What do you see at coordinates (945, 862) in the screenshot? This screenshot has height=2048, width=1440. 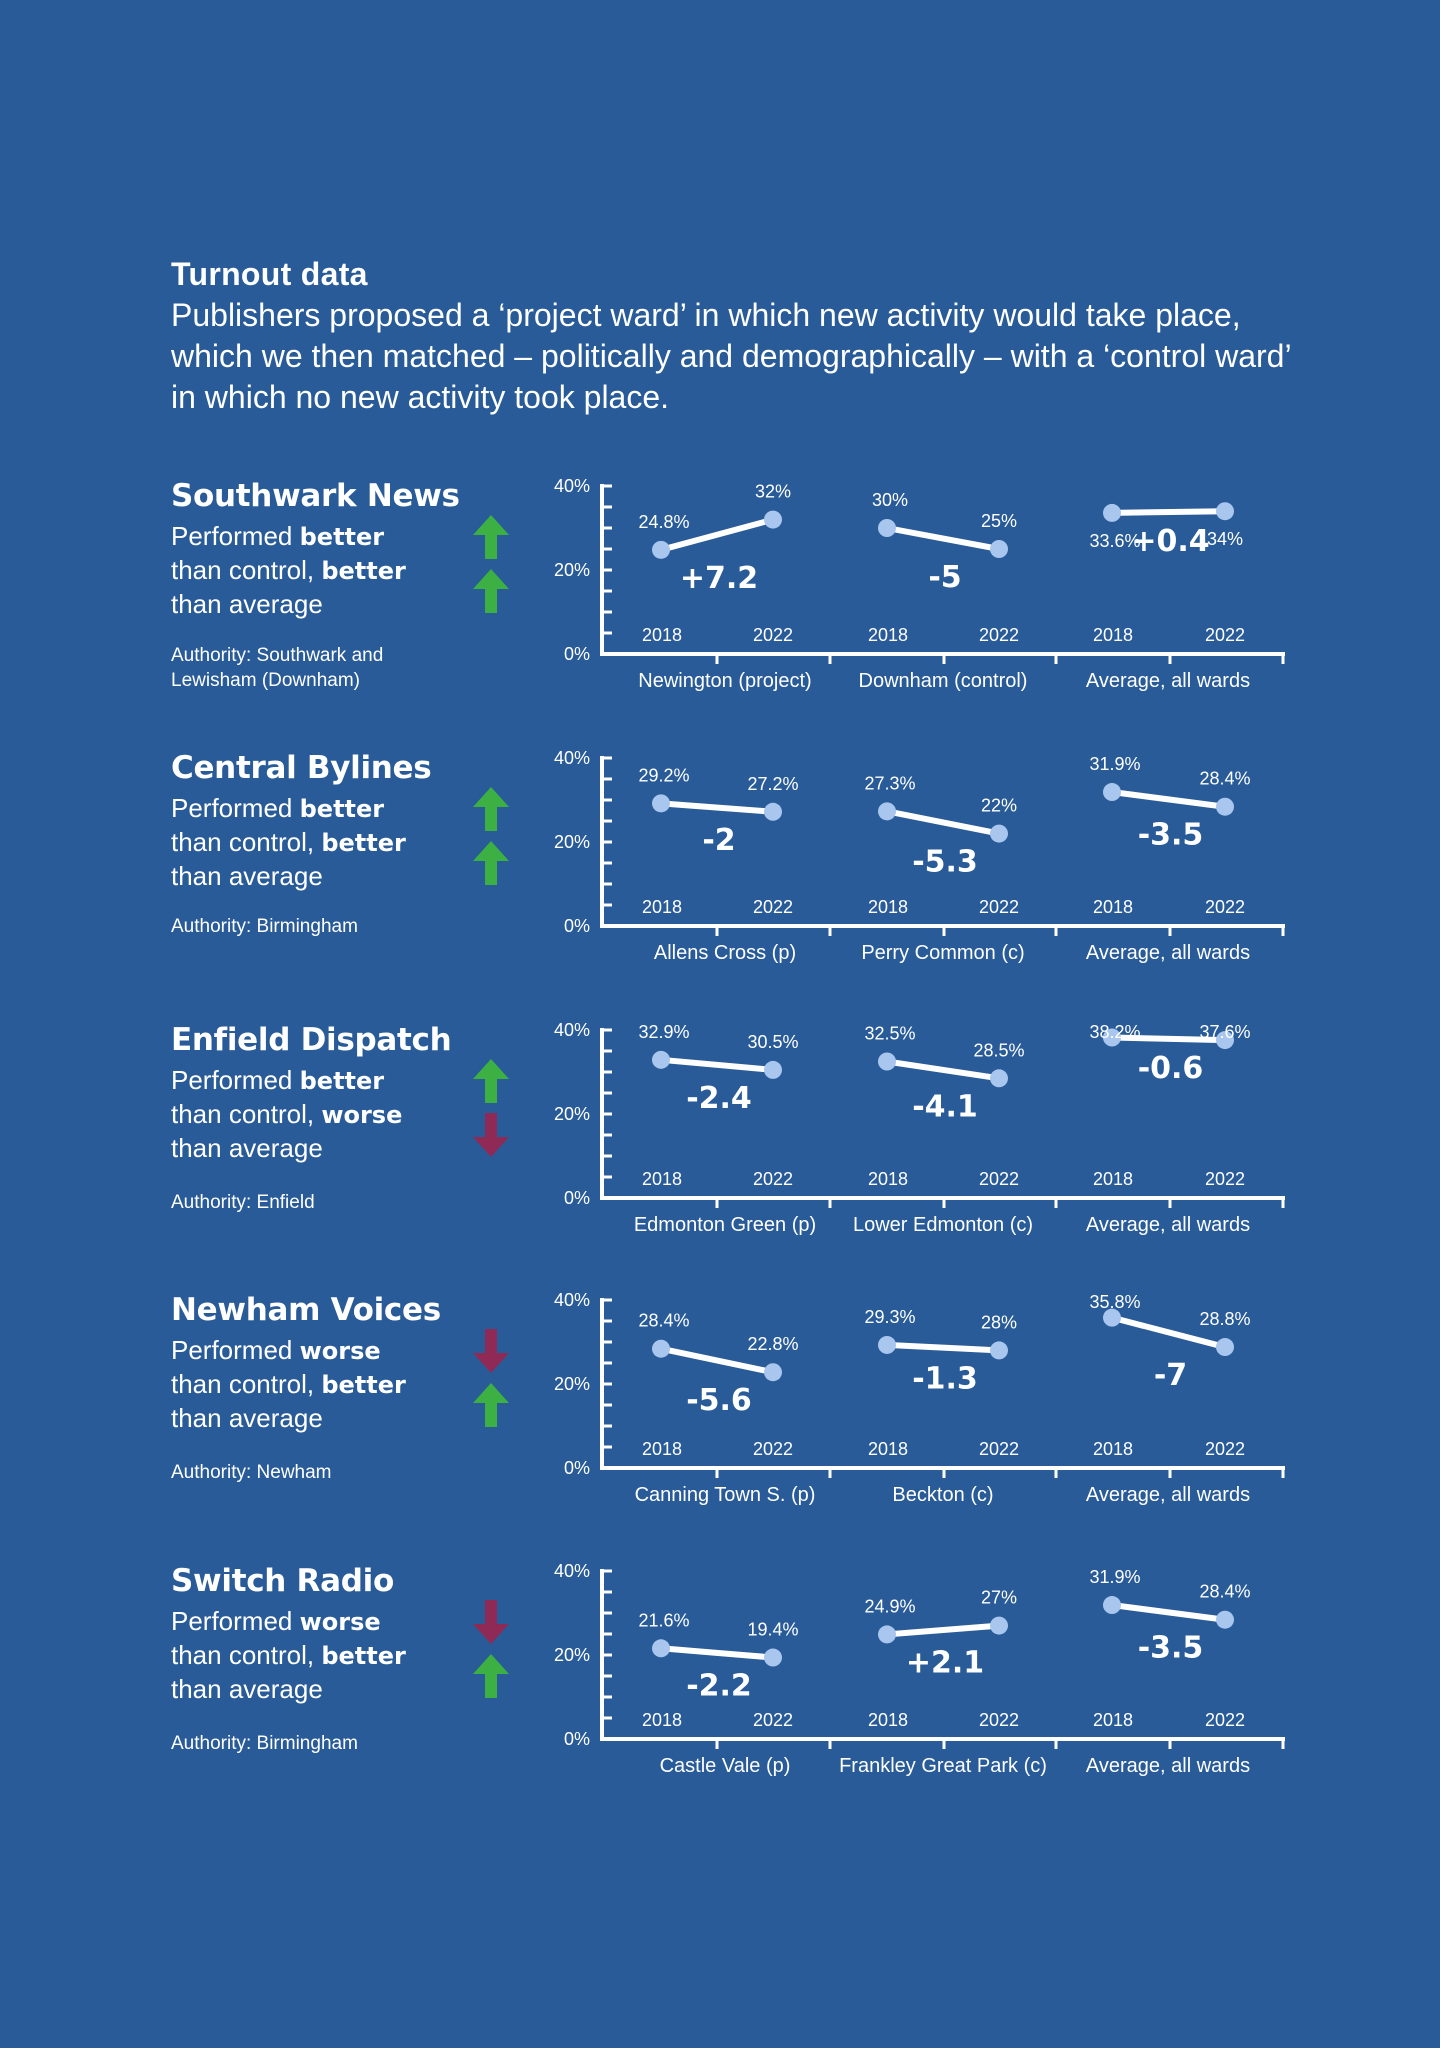 I see `change-label: -5.3` at bounding box center [945, 862].